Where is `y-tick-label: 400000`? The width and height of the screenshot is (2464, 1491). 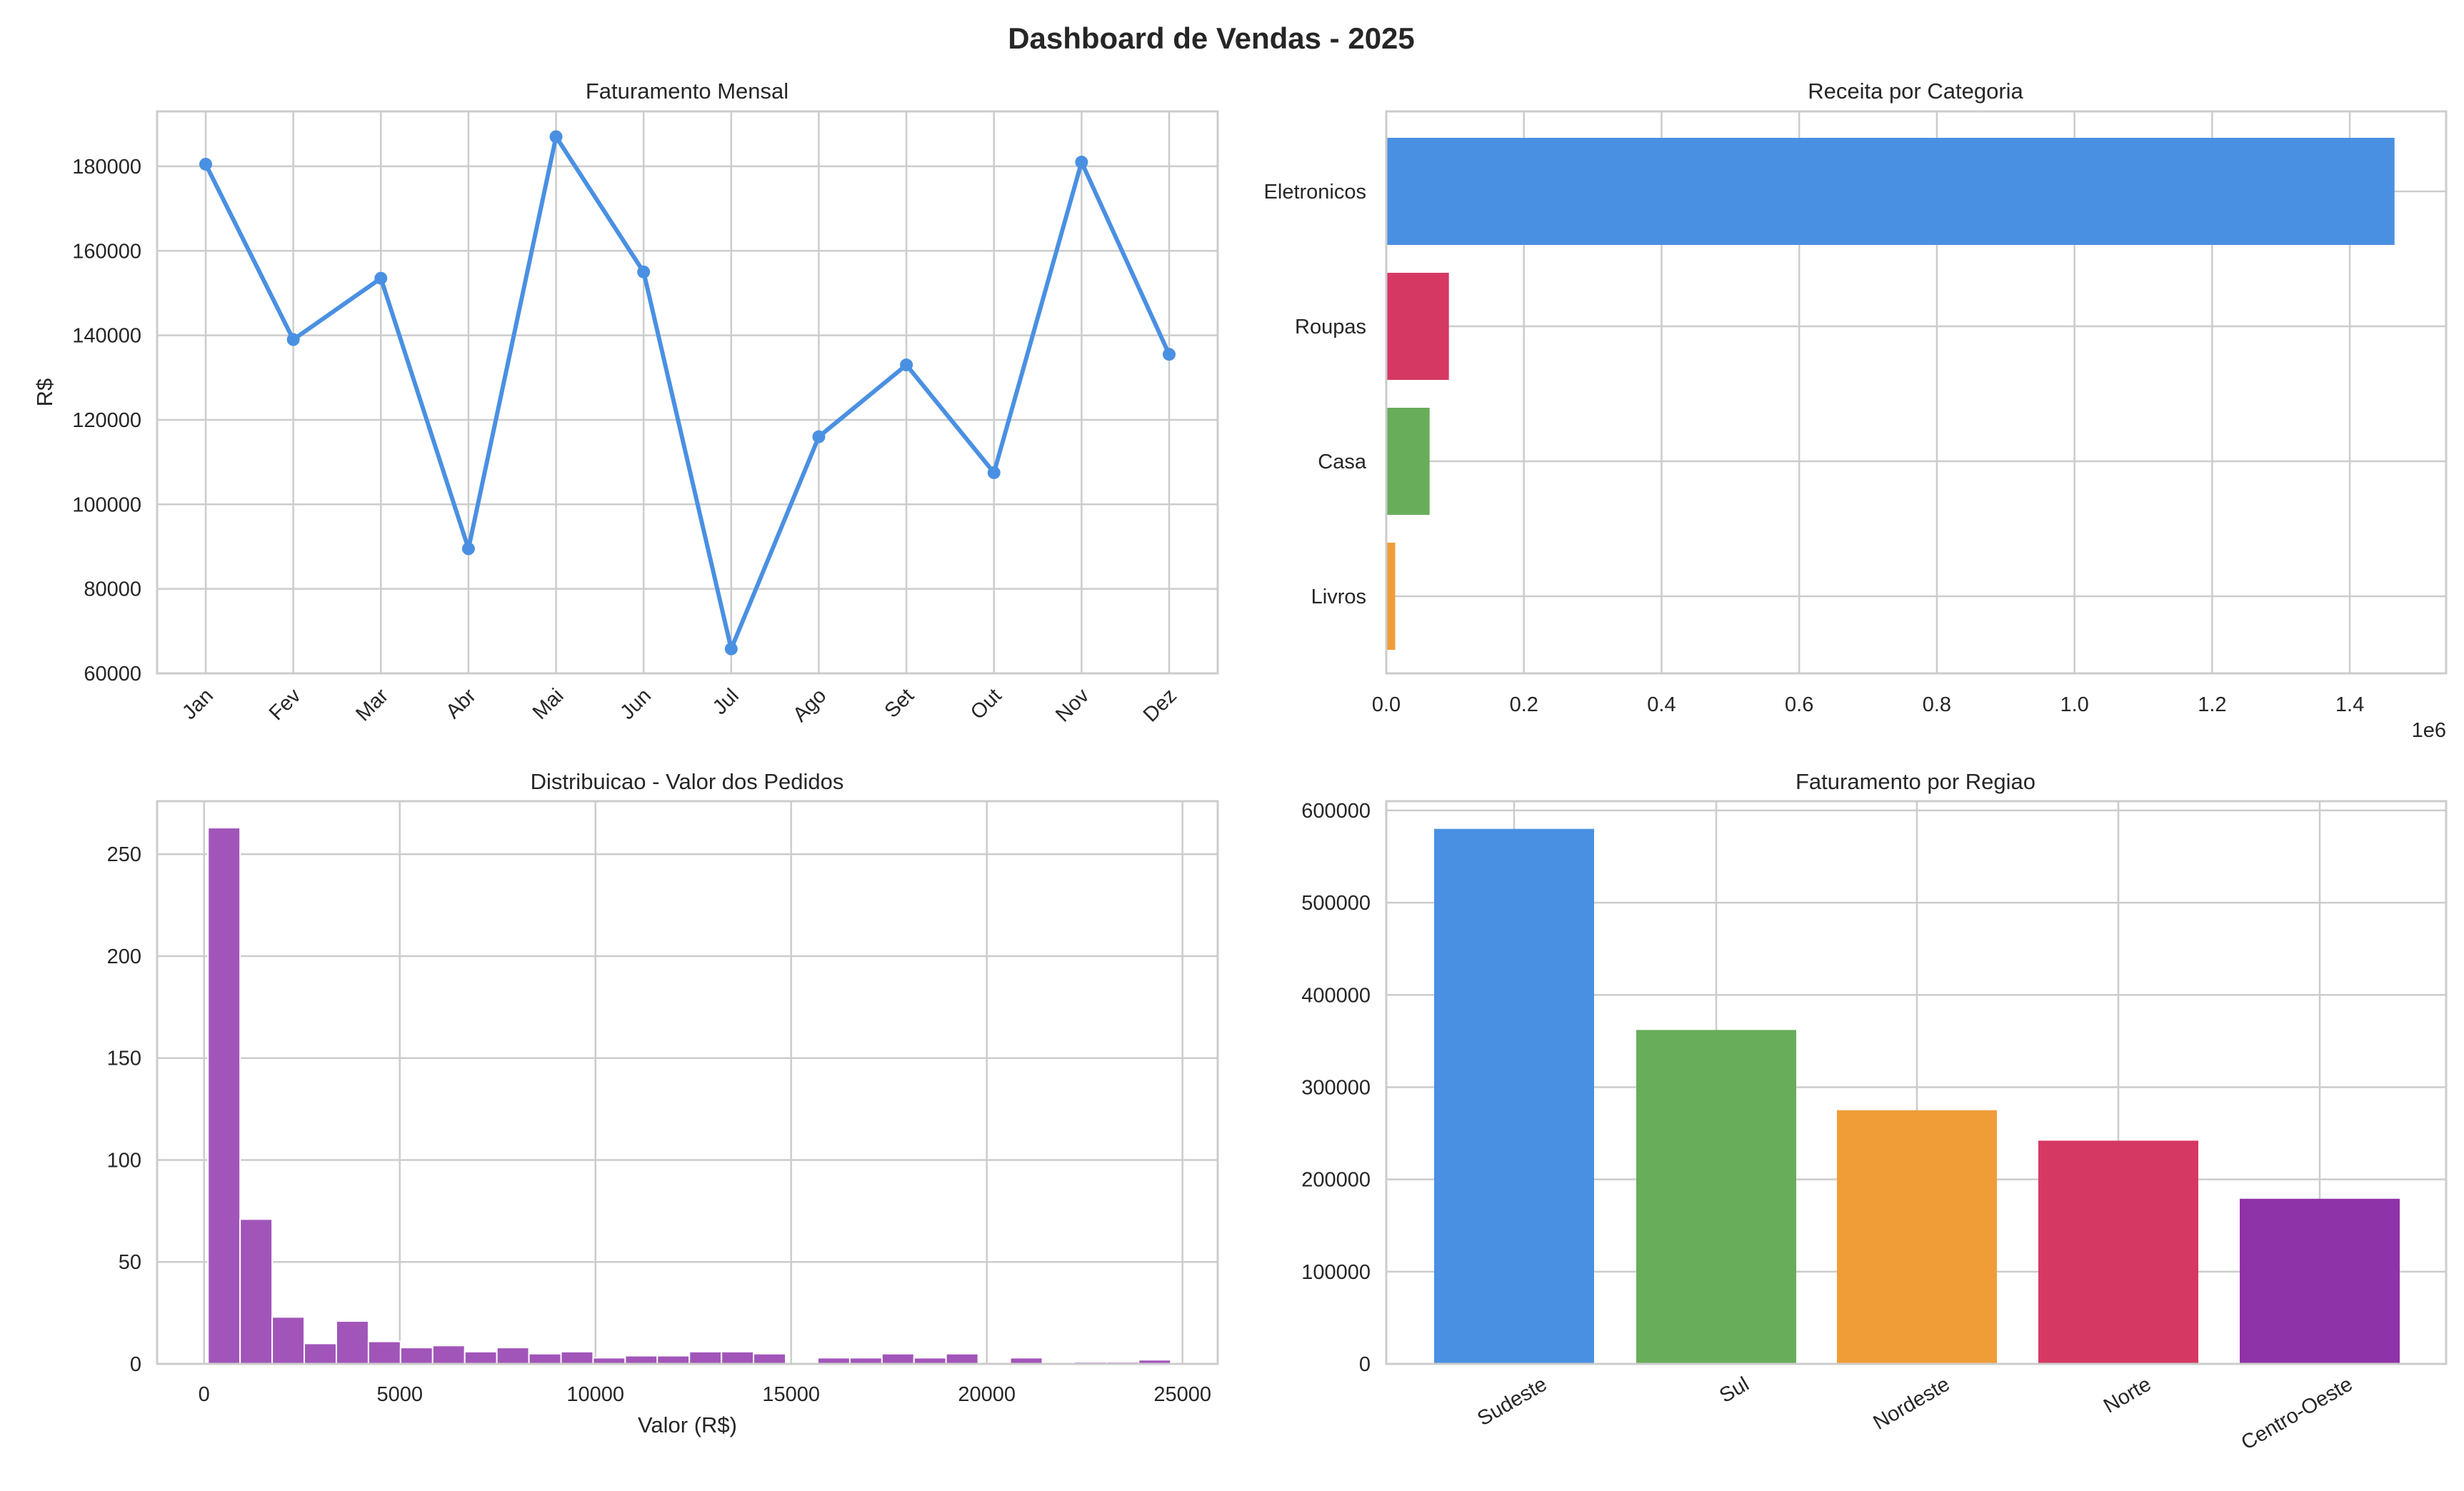
y-tick-label: 400000 is located at coordinates (1336, 995).